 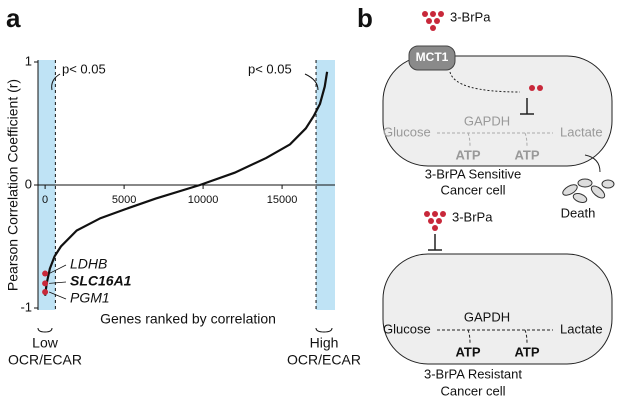 What do you see at coordinates (101, 281) in the screenshot?
I see `gene-label: SLC16A1` at bounding box center [101, 281].